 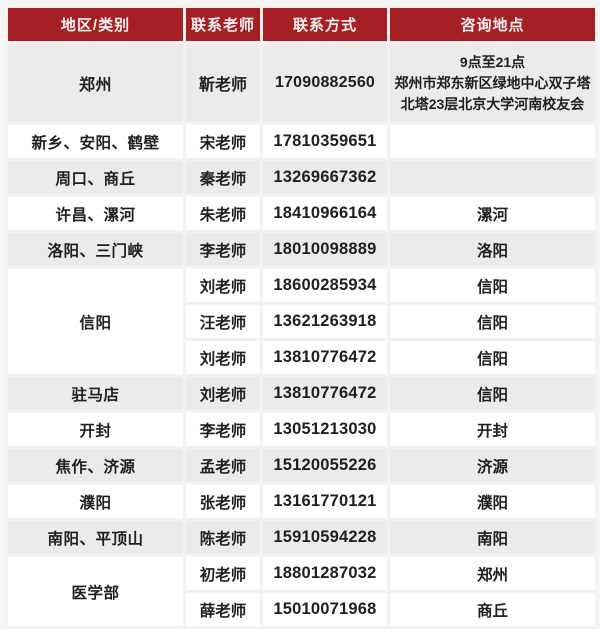 I want to click on teacher-cell: 孟老师, so click(x=223, y=465).